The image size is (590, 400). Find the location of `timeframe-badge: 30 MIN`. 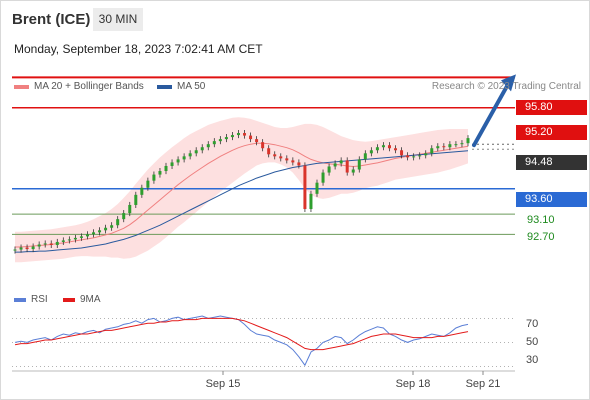

timeframe-badge: 30 MIN is located at coordinates (118, 19).